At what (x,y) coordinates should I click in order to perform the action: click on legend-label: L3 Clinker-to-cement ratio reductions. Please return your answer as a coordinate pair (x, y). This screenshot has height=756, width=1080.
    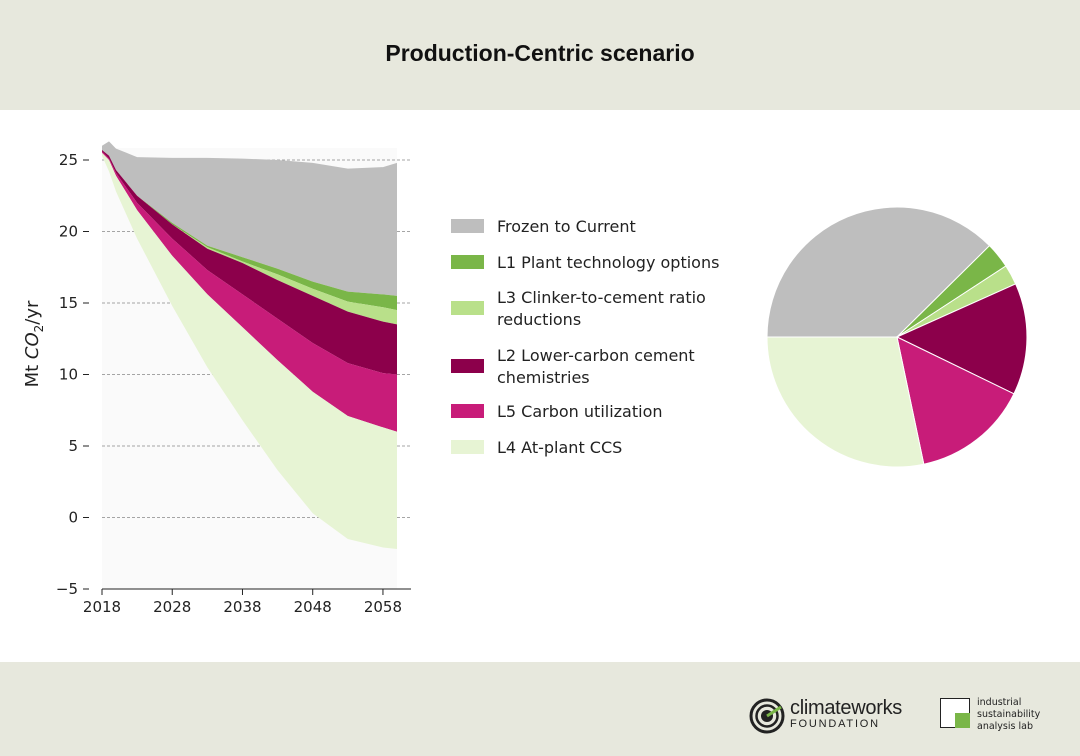
    Looking at the image, I should click on (601, 308).